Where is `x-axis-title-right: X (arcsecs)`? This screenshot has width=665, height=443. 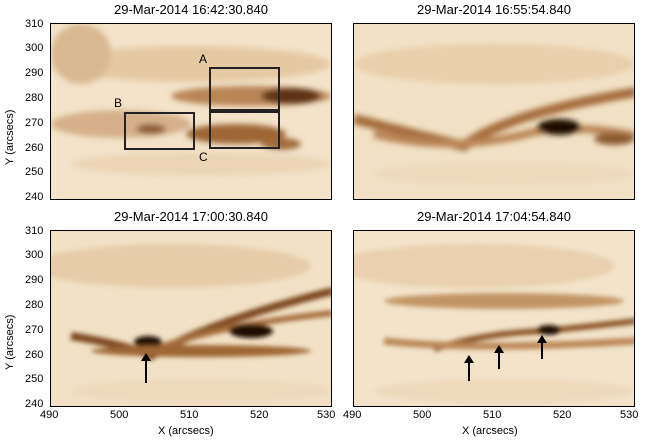
x-axis-title-right: X (arcsecs) is located at coordinates (490, 431).